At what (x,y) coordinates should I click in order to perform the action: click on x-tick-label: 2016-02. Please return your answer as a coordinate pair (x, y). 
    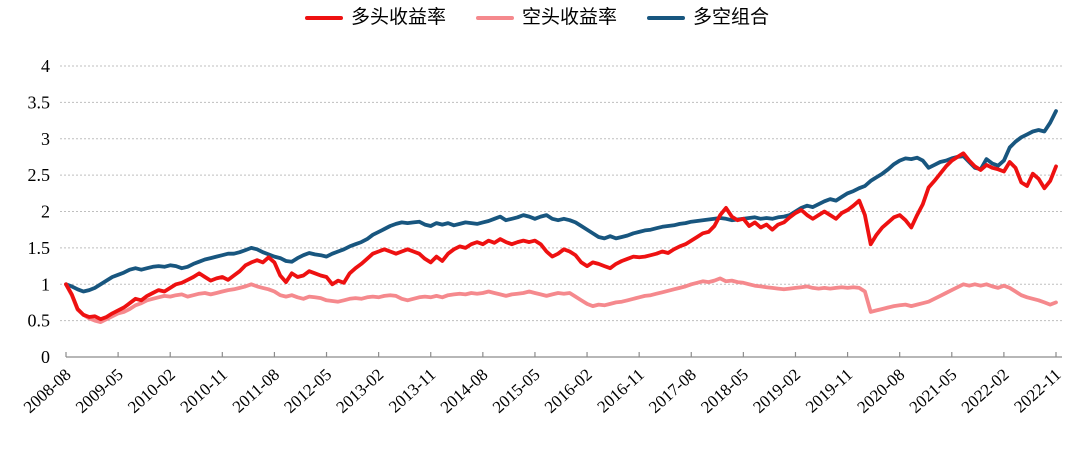
    Looking at the image, I should click on (568, 391).